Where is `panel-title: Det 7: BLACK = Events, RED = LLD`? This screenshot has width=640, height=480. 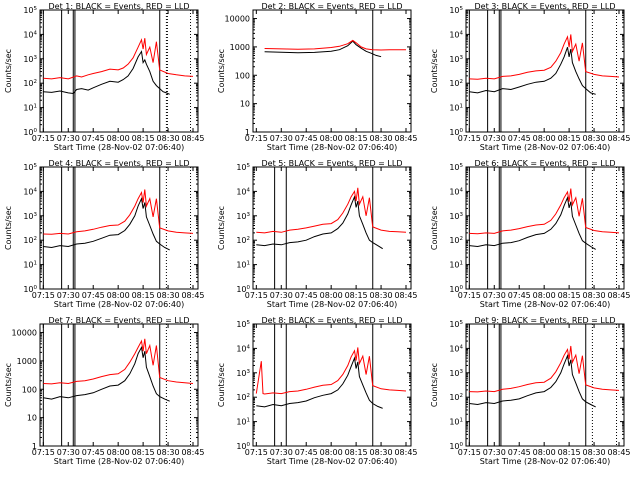
panel-title: Det 7: BLACK = Events, RED = LLD is located at coordinates (119, 320).